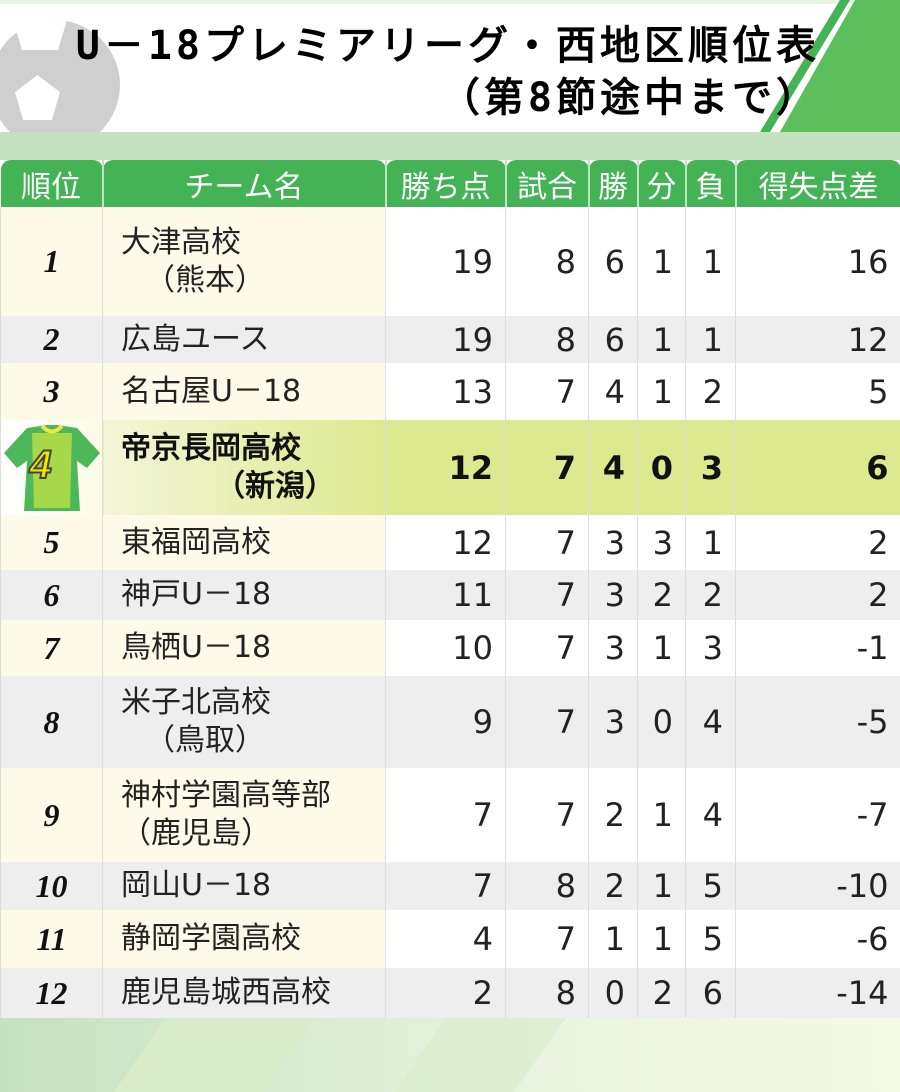 This screenshot has height=1092, width=900. What do you see at coordinates (51, 542) in the screenshot?
I see `rank-cell: 5` at bounding box center [51, 542].